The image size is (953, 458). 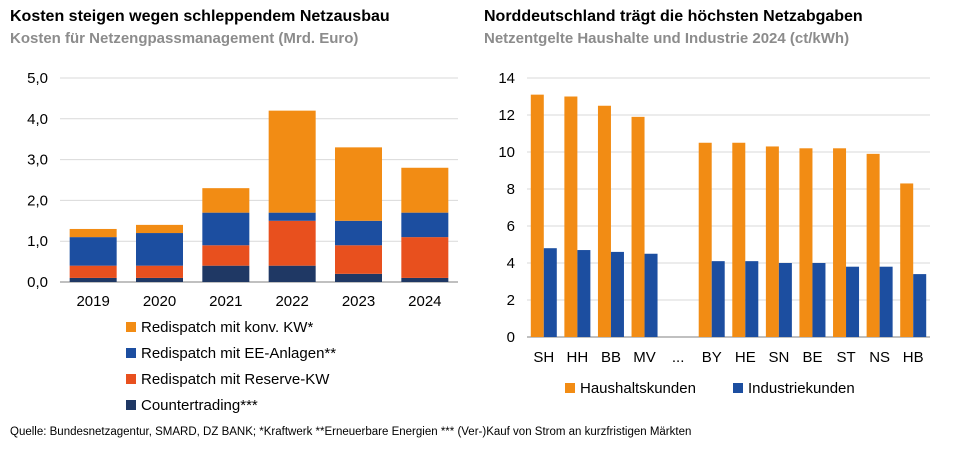 What do you see at coordinates (511, 263) in the screenshot?
I see `right-ytick-label: 4` at bounding box center [511, 263].